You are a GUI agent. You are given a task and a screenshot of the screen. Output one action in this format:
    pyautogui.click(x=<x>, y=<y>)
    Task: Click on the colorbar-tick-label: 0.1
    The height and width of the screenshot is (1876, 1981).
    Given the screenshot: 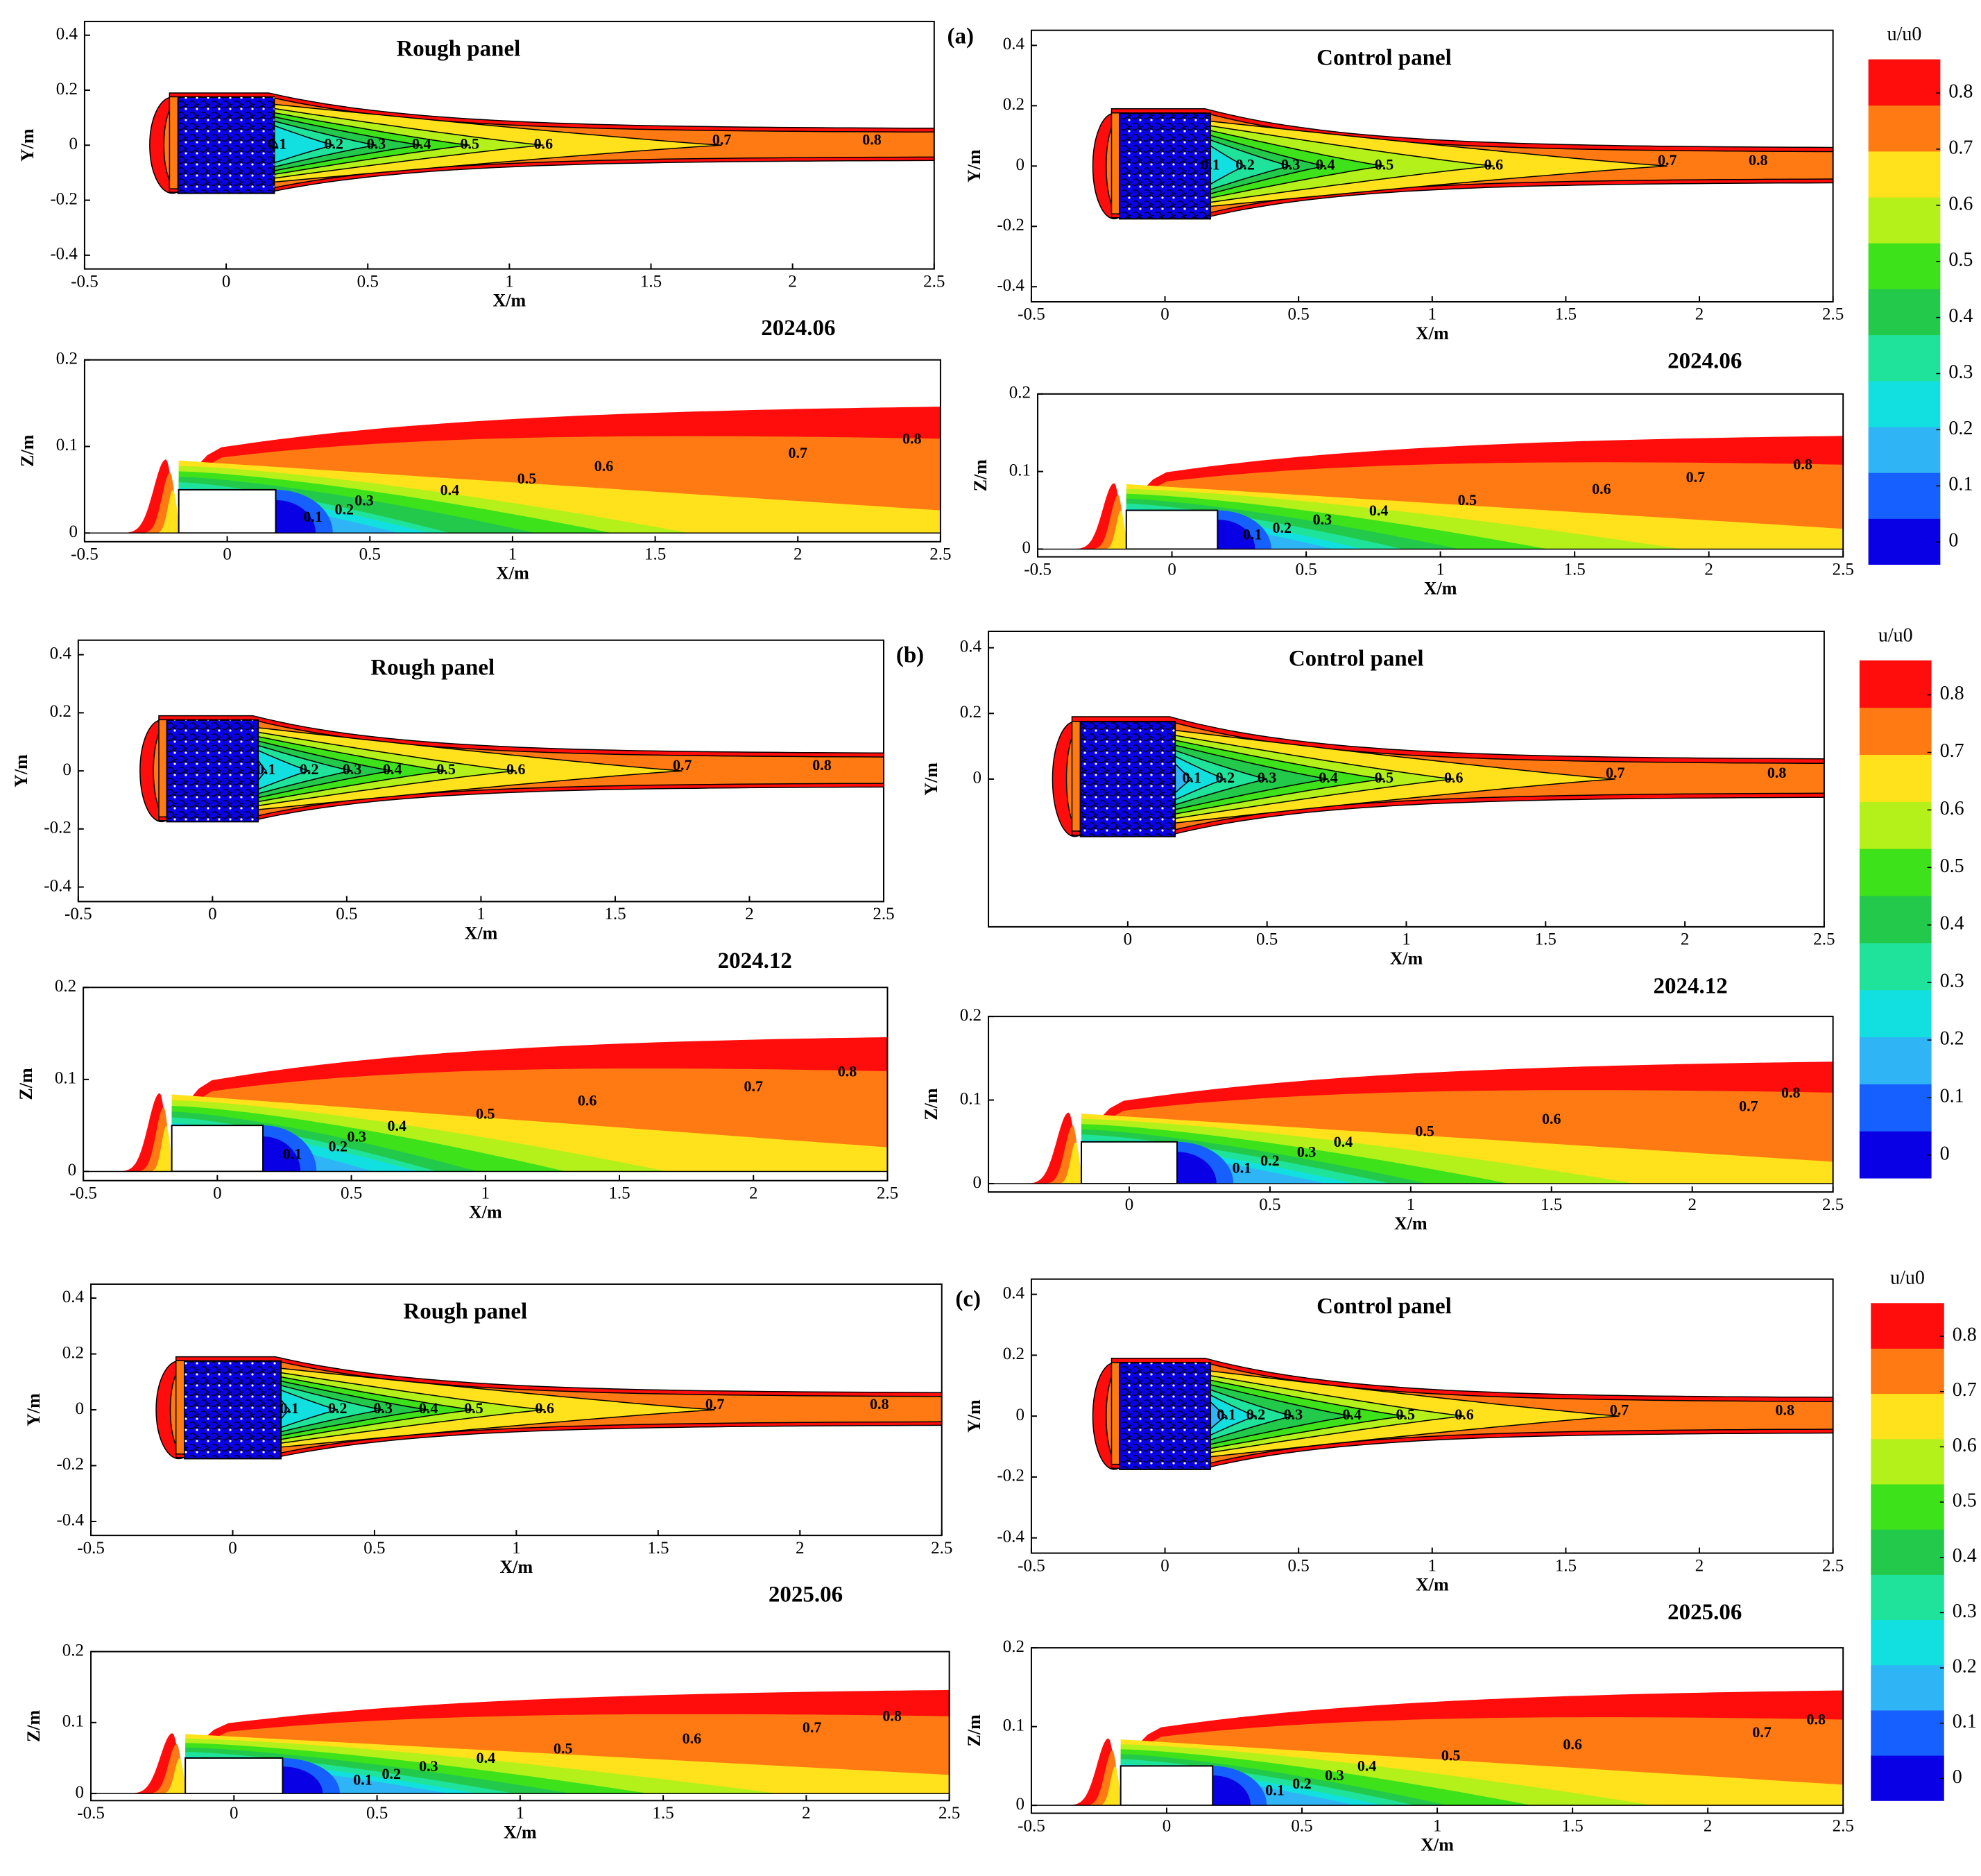 What is the action you would take?
    pyautogui.click(x=1952, y=1096)
    